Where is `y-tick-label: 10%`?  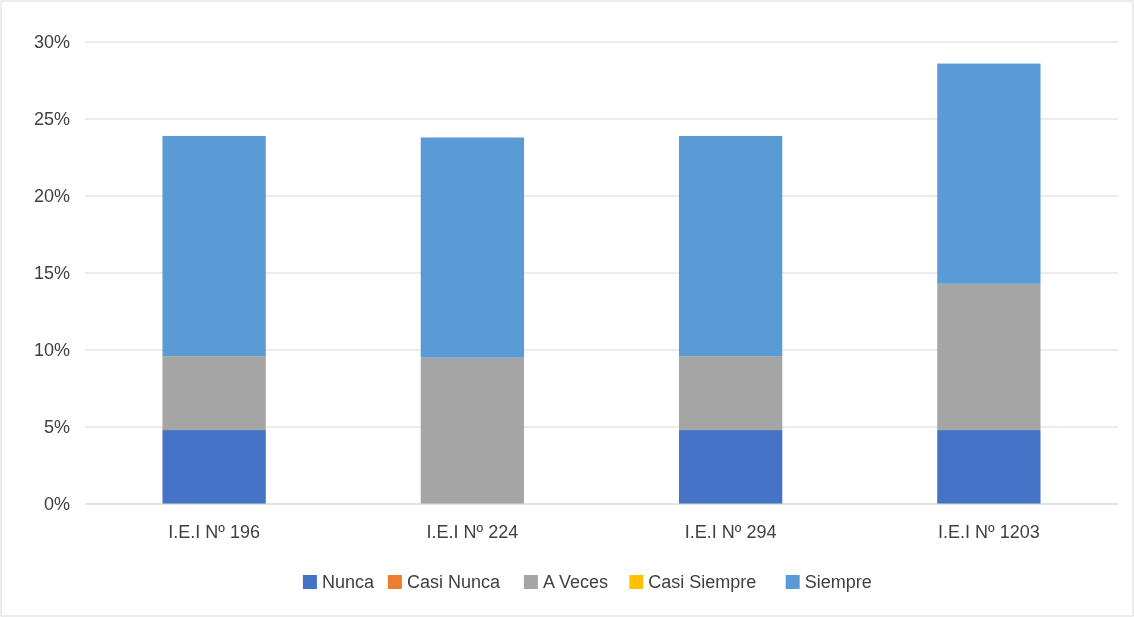 y-tick-label: 10% is located at coordinates (51, 350).